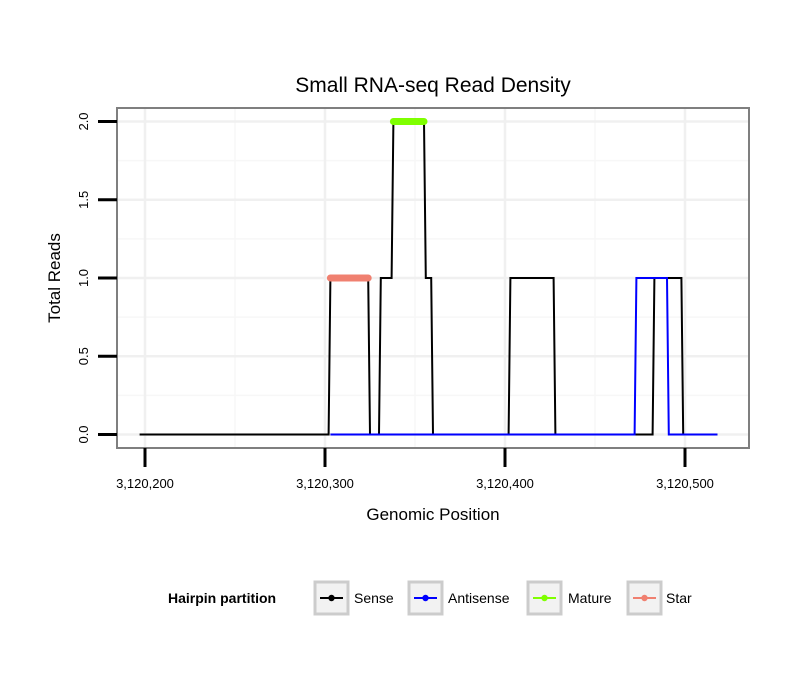  Describe the element at coordinates (432, 514) in the screenshot. I see `x-axis-title: Genomic Position` at that location.